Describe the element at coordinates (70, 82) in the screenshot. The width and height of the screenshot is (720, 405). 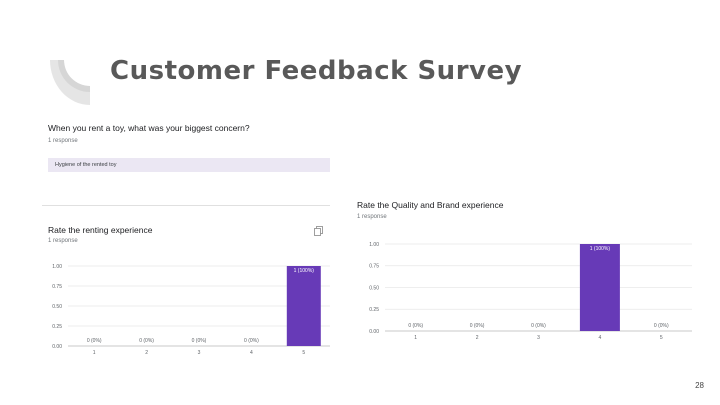
I see `decorative-corner-shape` at that location.